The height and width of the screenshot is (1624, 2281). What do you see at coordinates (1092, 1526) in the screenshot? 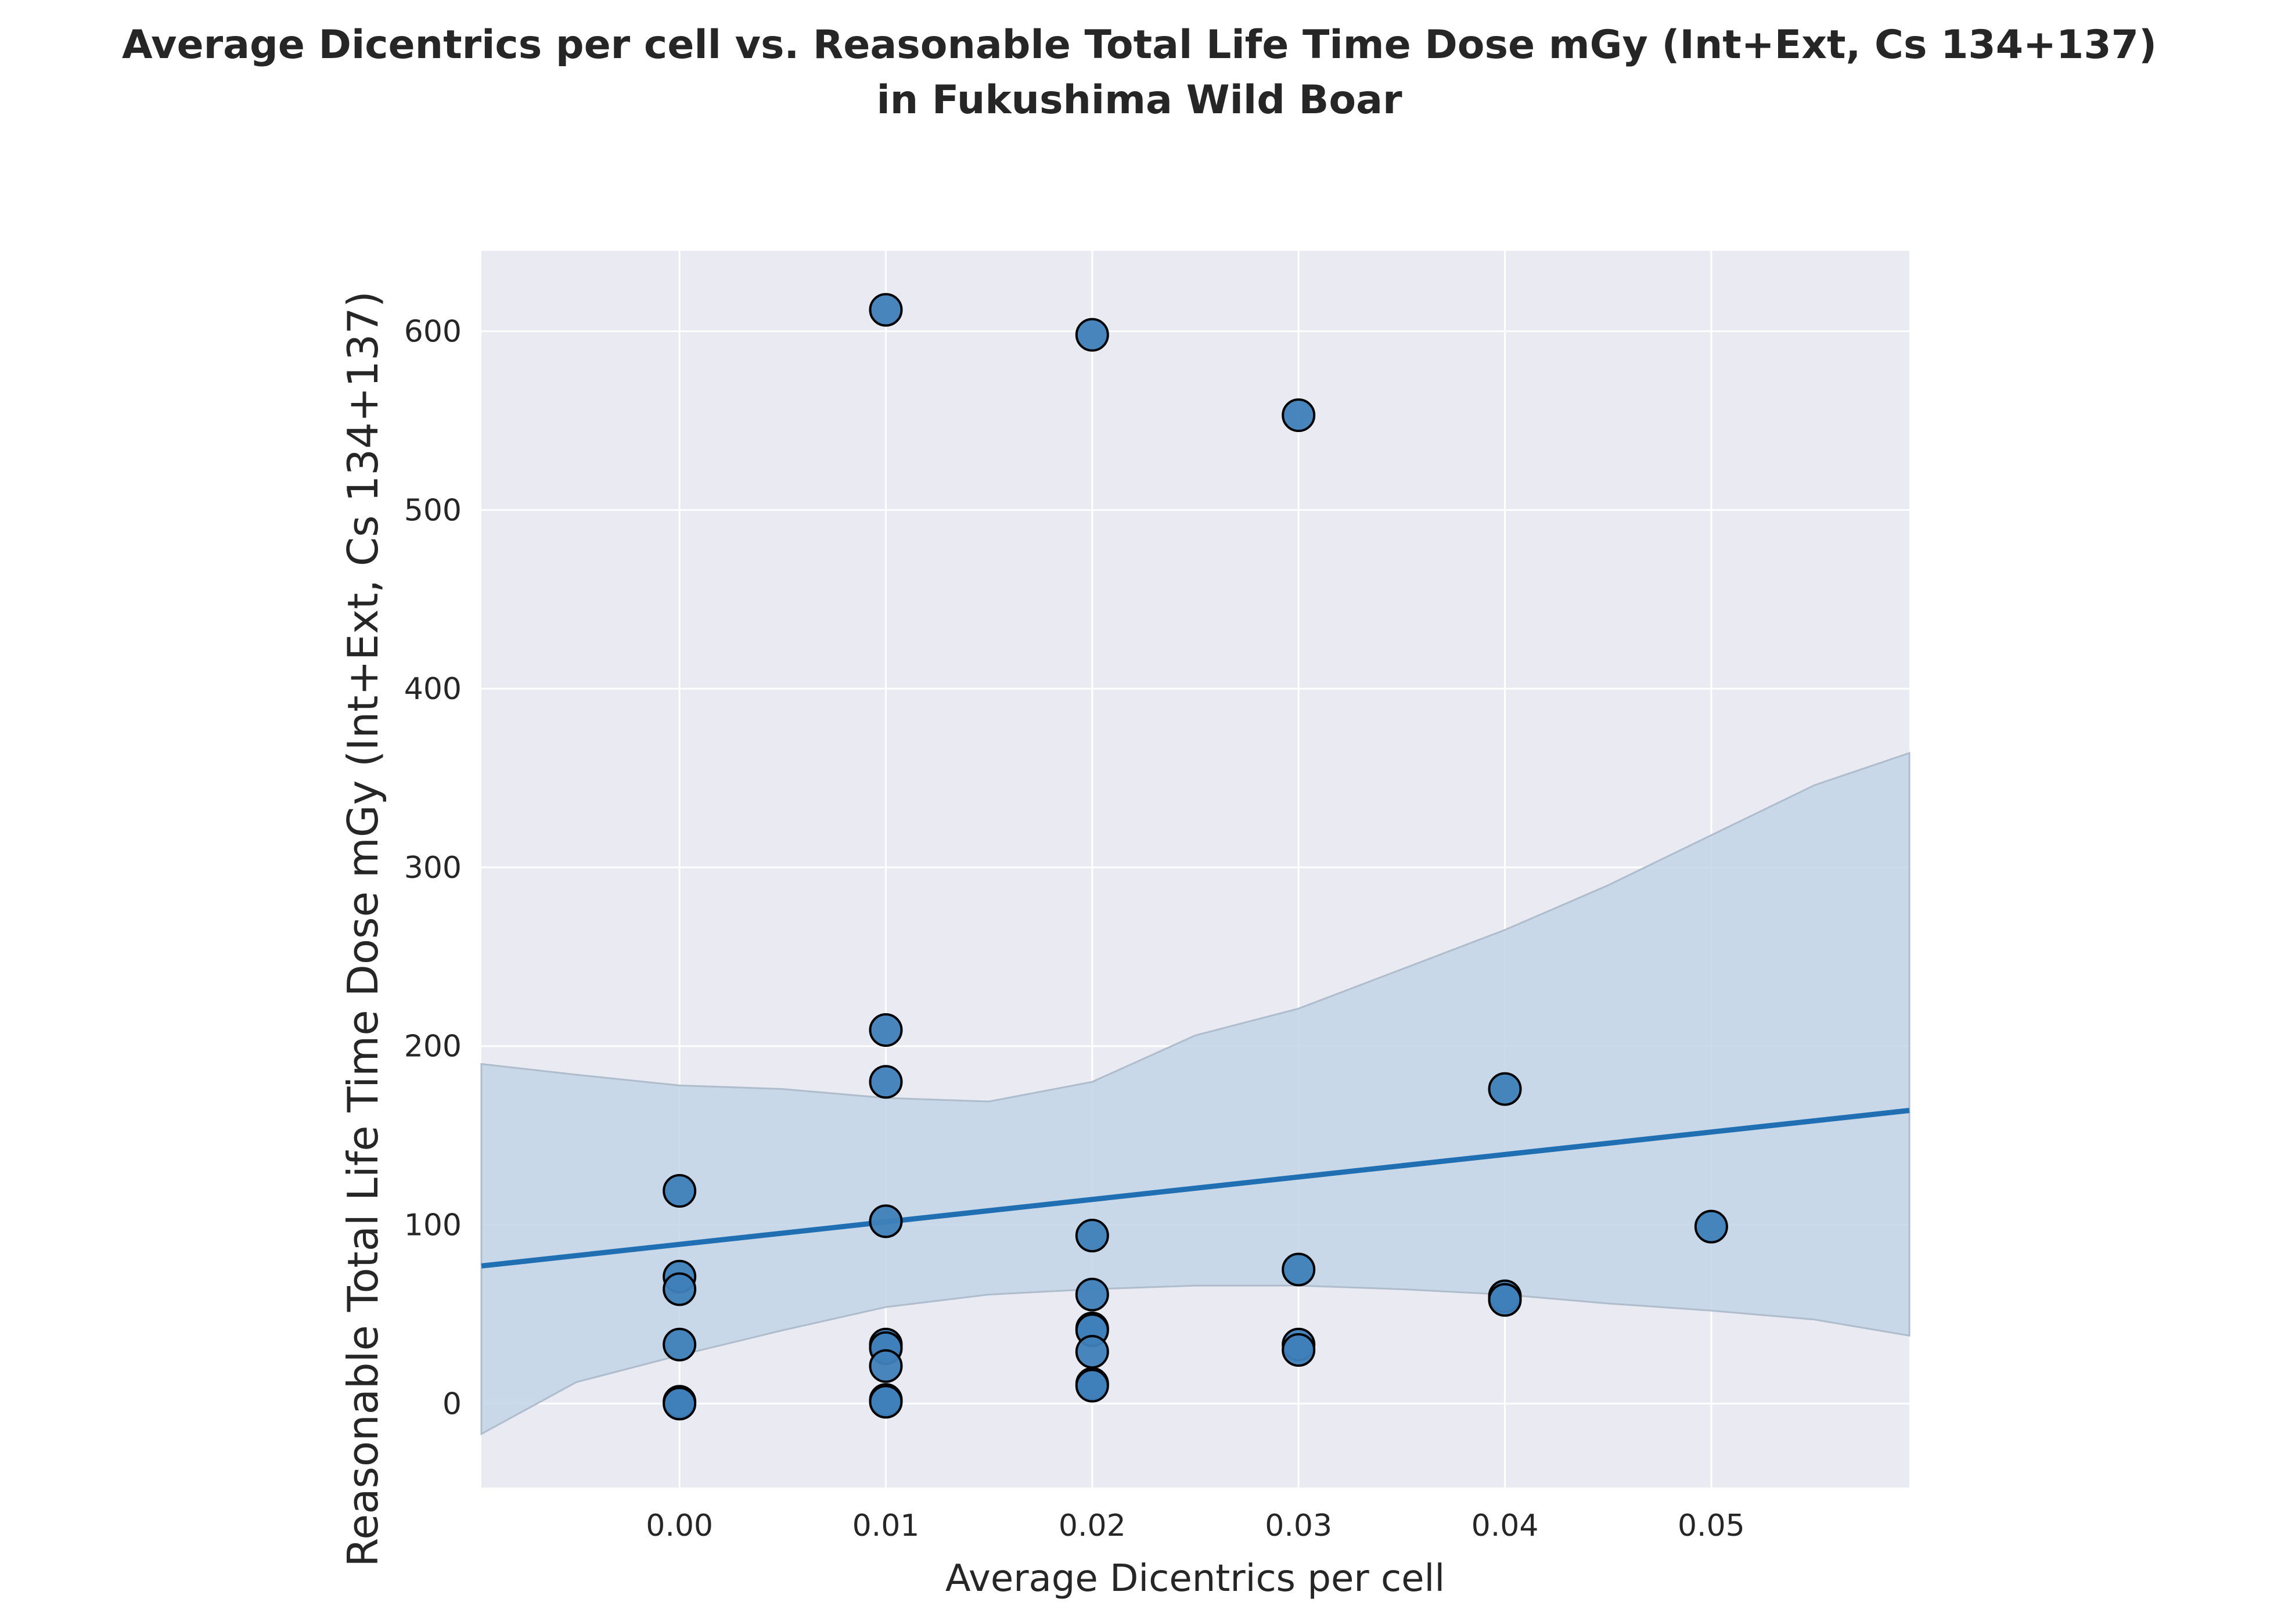
I see `x-tick-label: 0.02` at bounding box center [1092, 1526].